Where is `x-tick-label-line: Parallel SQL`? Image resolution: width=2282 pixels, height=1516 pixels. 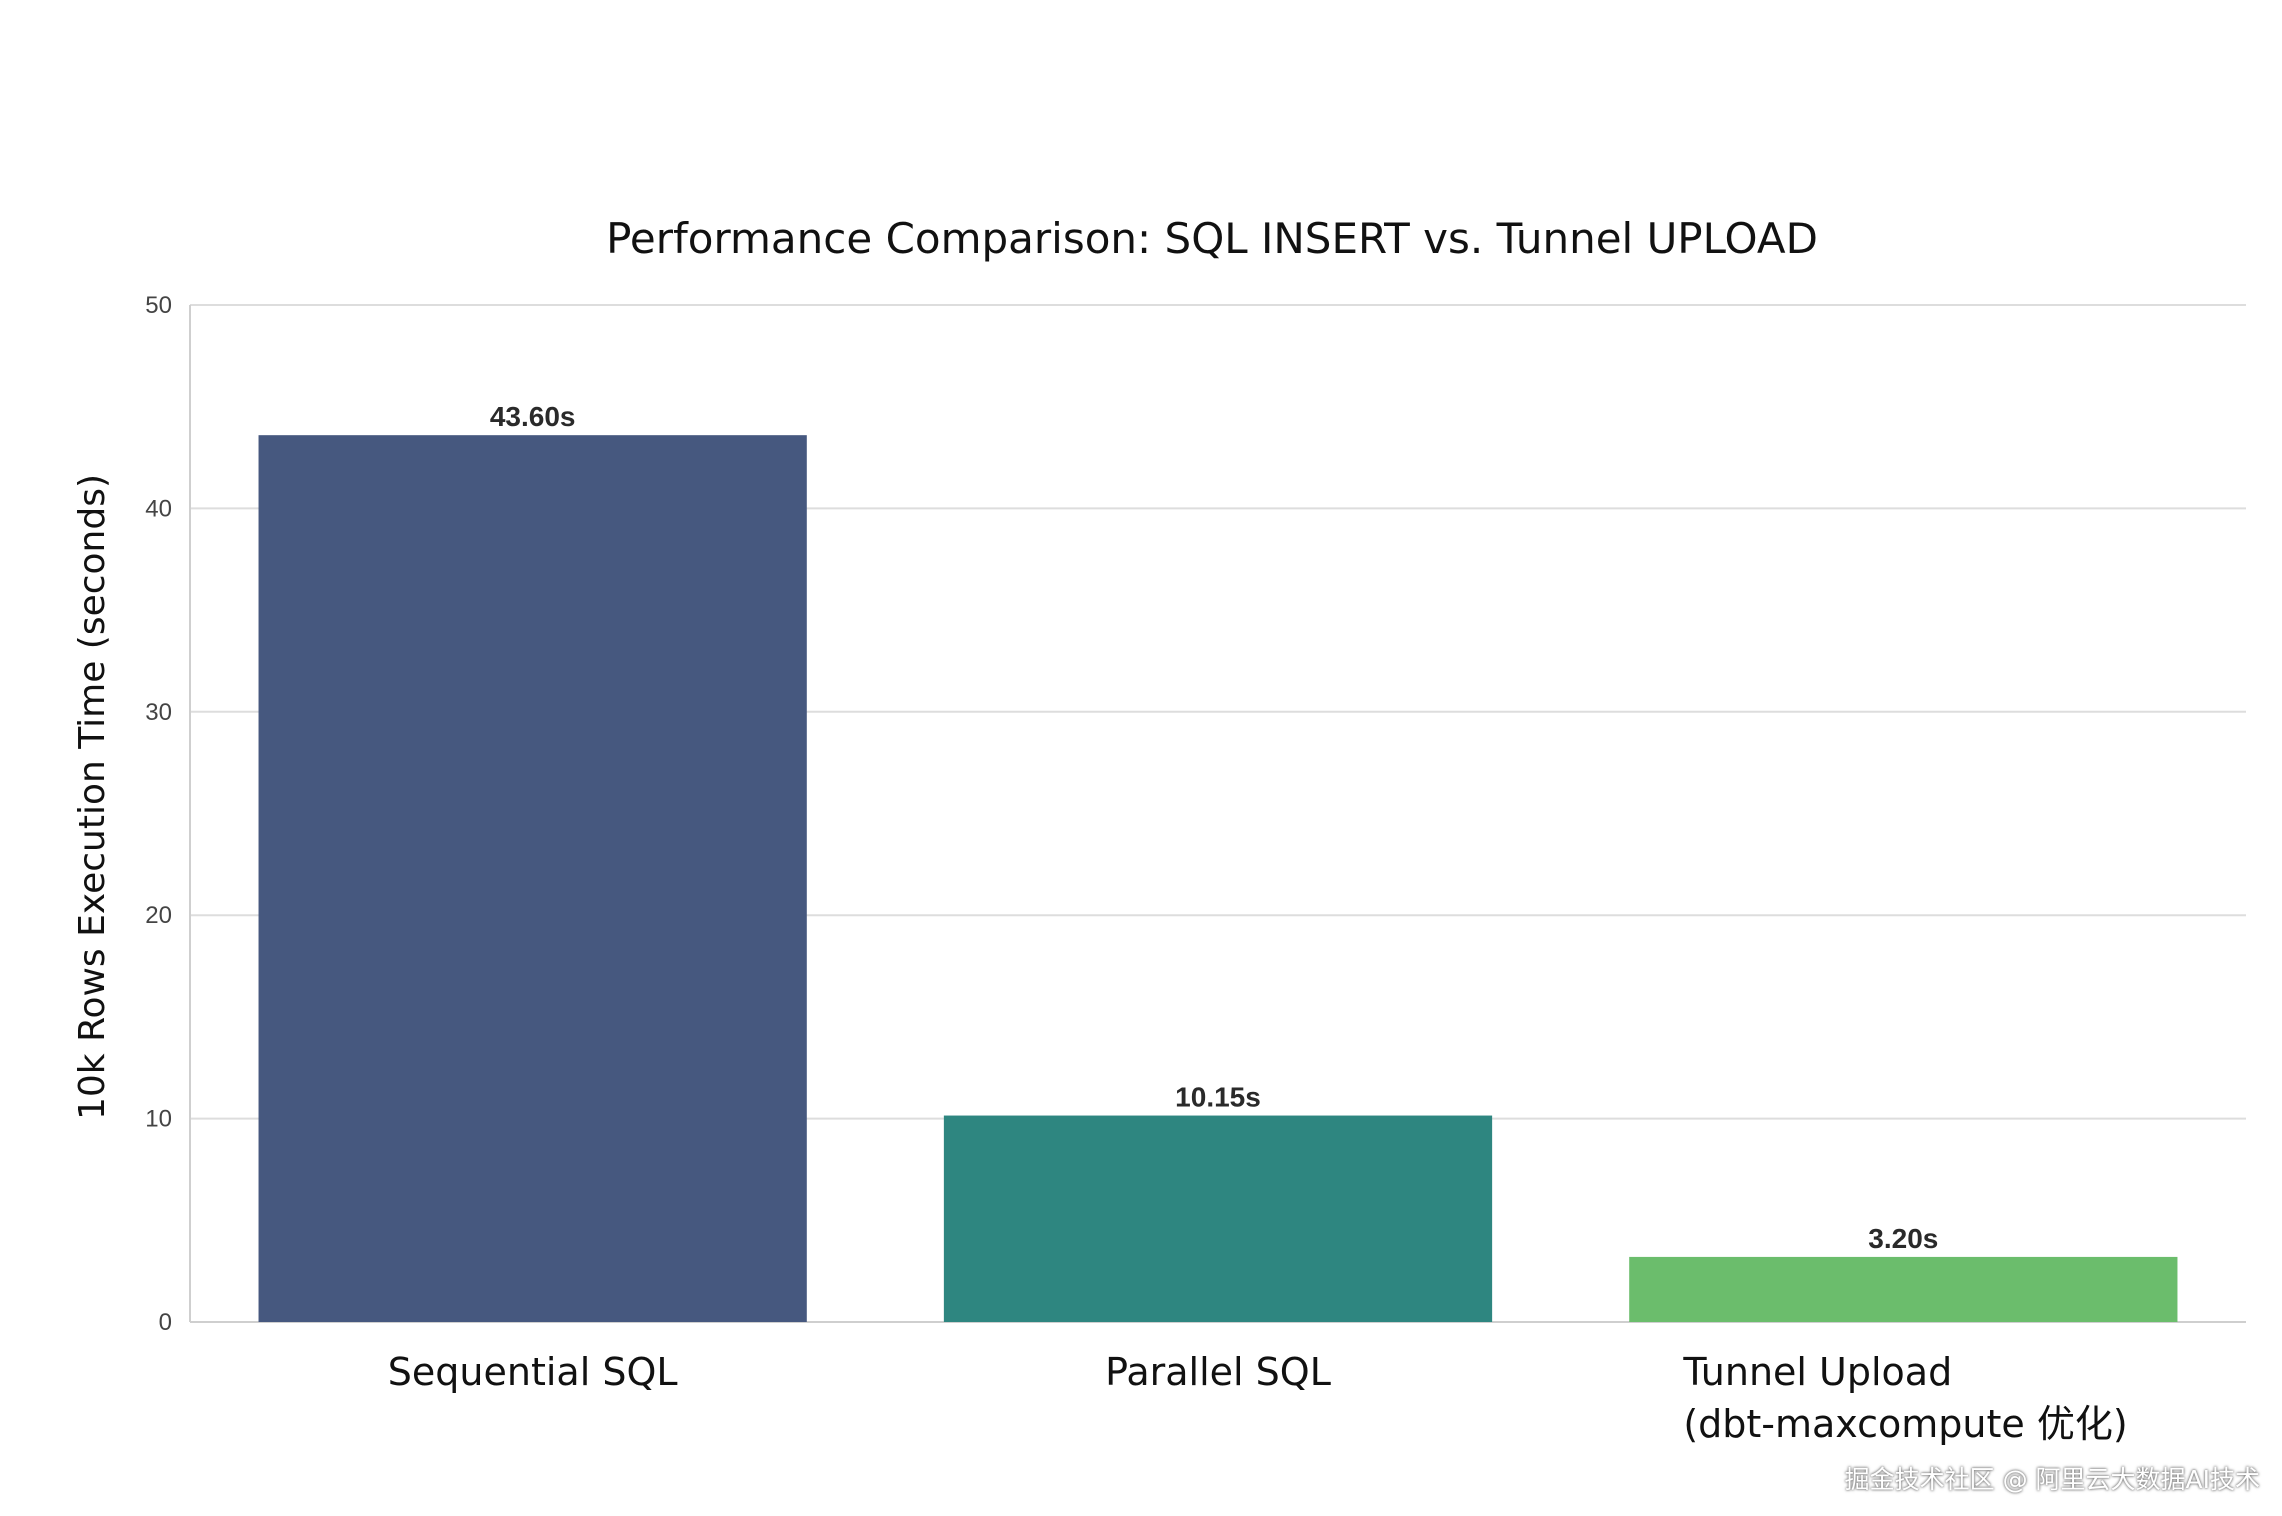
x-tick-label-line: Parallel SQL is located at coordinates (1218, 1372).